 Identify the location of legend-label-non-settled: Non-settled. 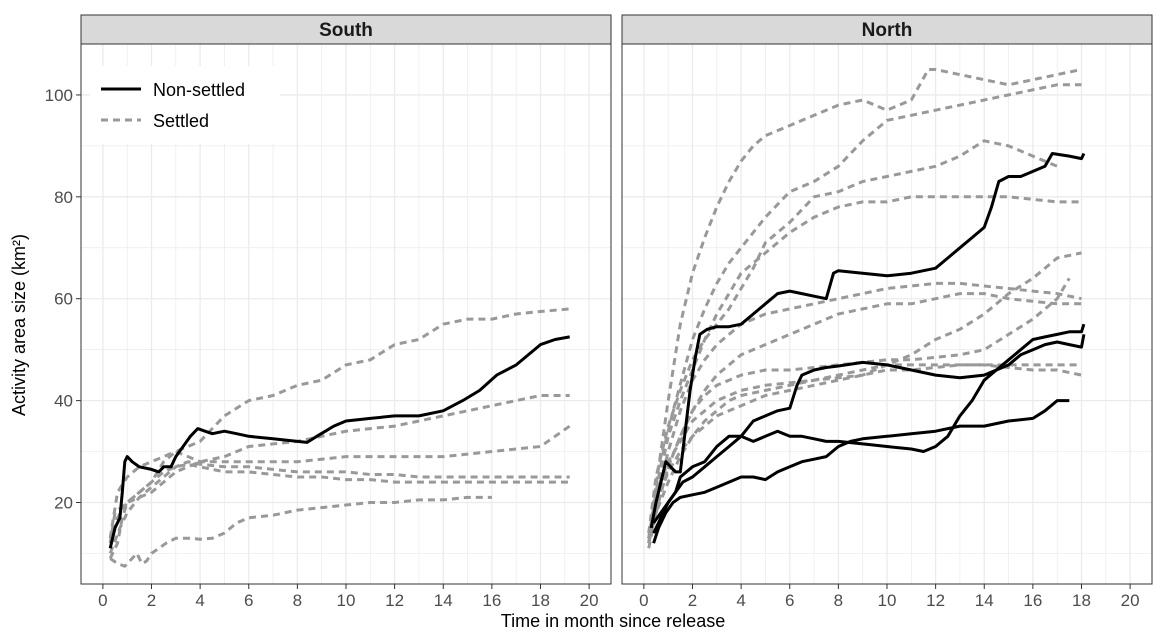
(199, 90).